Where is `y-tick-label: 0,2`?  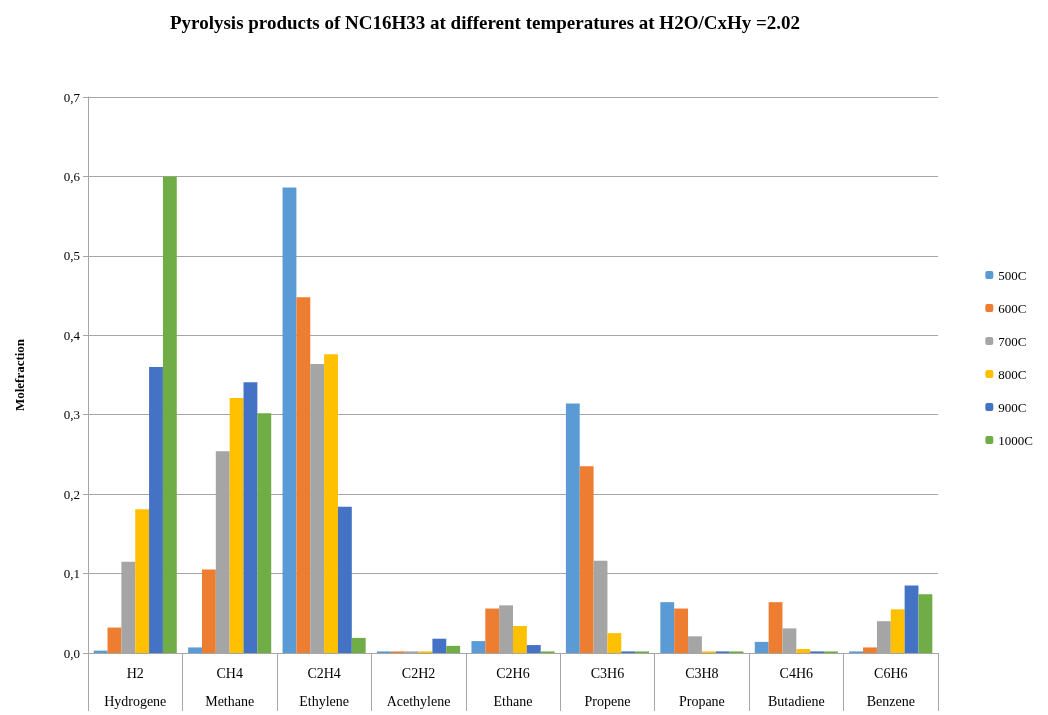 y-tick-label: 0,2 is located at coordinates (71, 494).